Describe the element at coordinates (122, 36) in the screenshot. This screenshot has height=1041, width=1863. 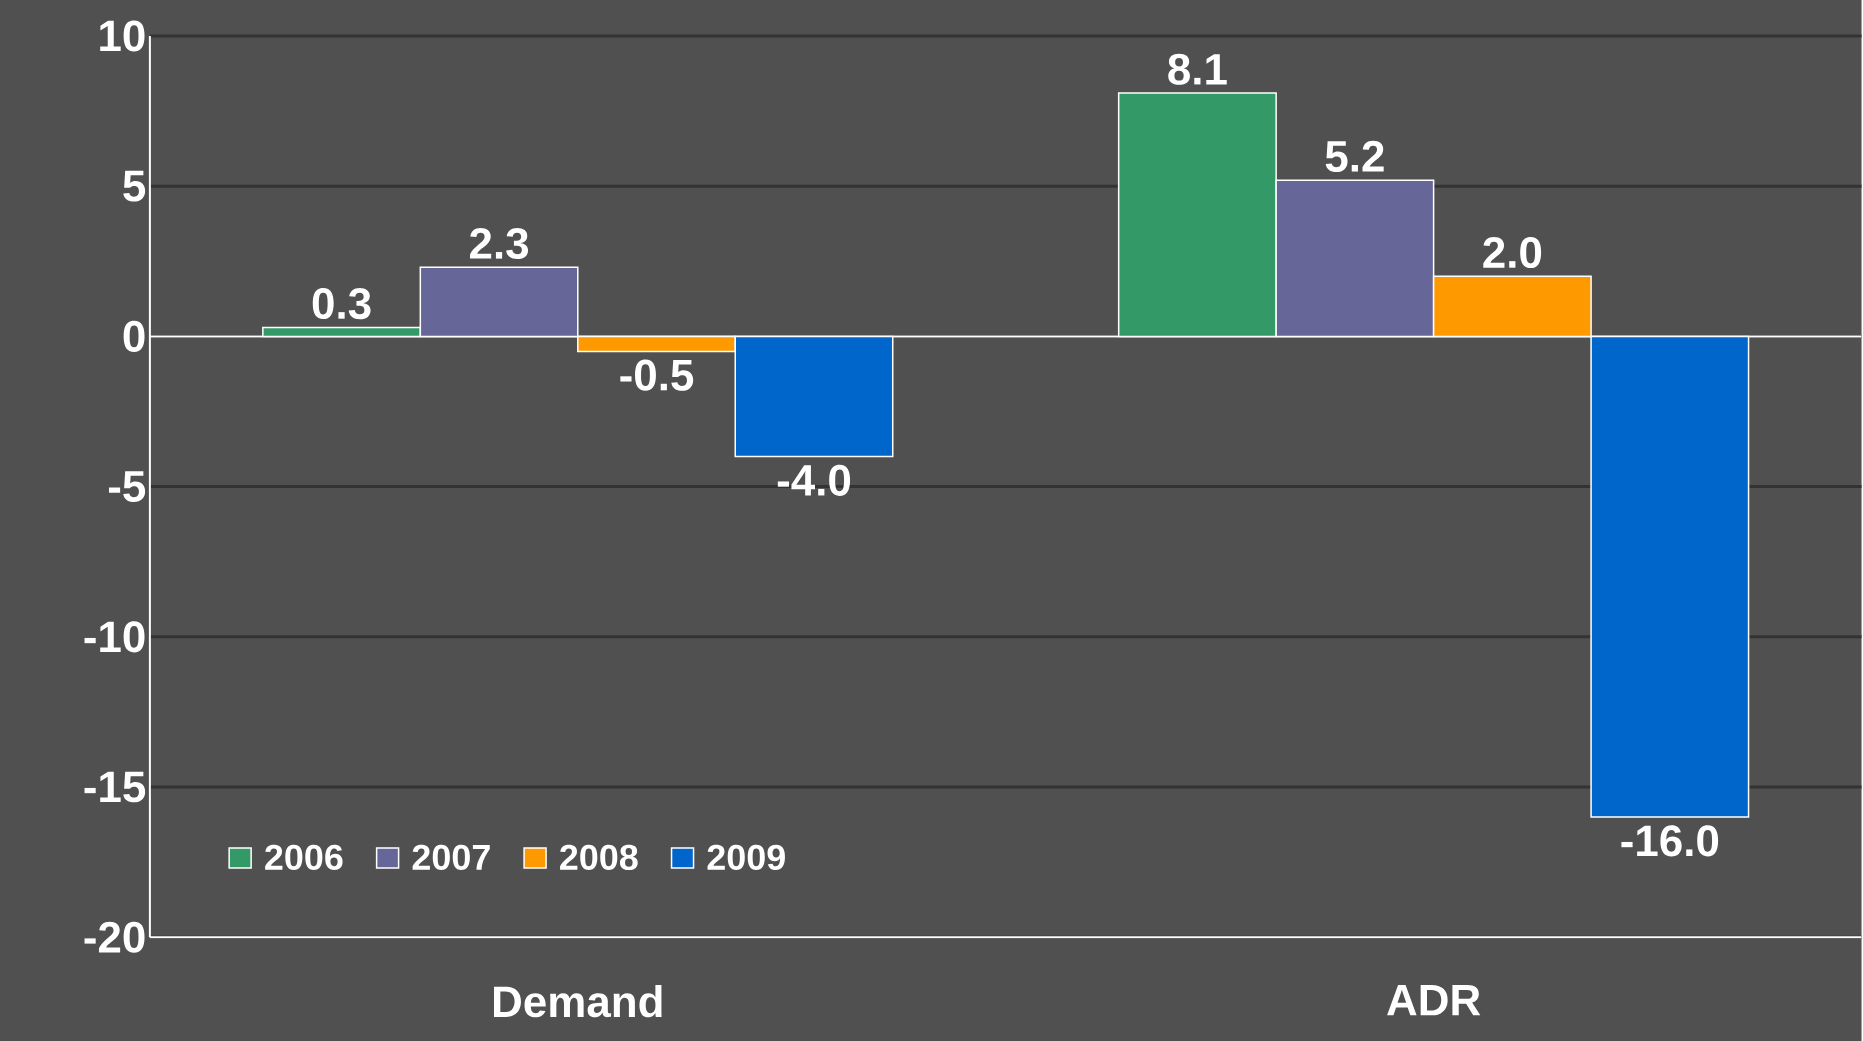
I see `y-tick-label: 10` at that location.